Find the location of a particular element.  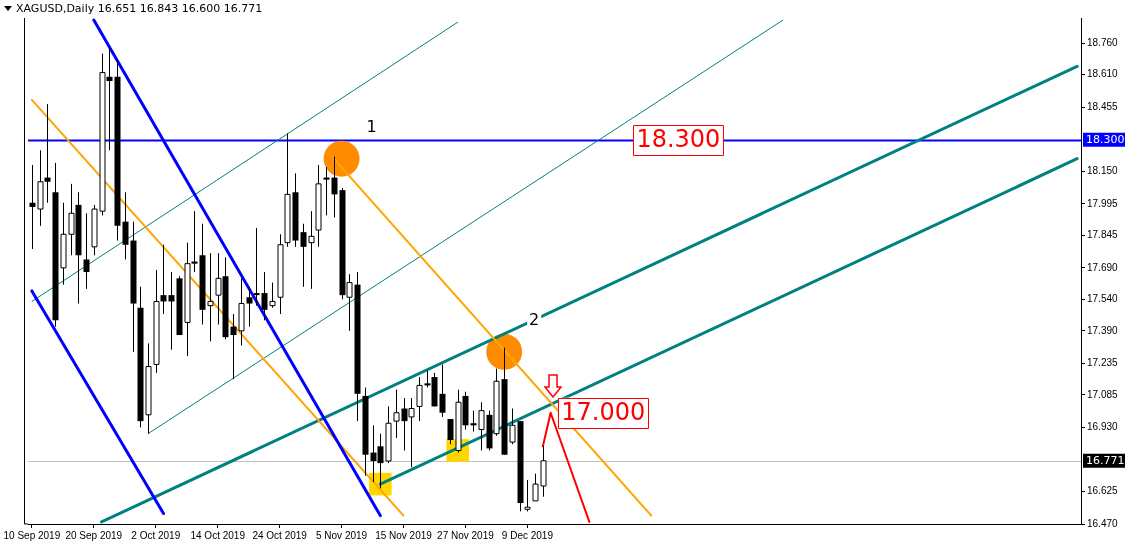

y-tick-label: 17.845 is located at coordinates (1103, 235).